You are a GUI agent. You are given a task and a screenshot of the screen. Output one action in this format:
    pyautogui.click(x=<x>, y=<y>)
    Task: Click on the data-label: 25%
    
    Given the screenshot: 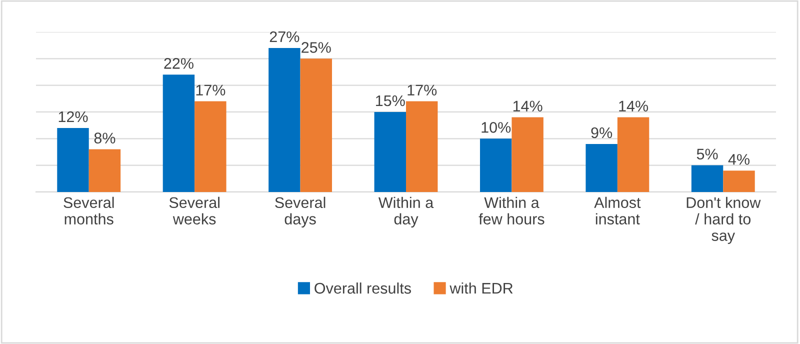 What is the action you would take?
    pyautogui.click(x=316, y=47)
    